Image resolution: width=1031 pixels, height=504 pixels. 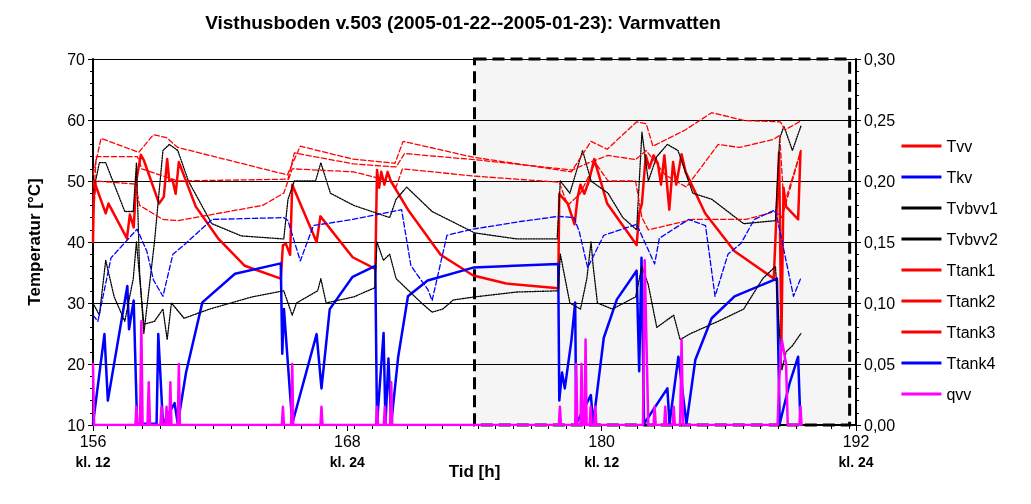 What do you see at coordinates (76, 120) in the screenshot?
I see `y-tick-label: 60` at bounding box center [76, 120].